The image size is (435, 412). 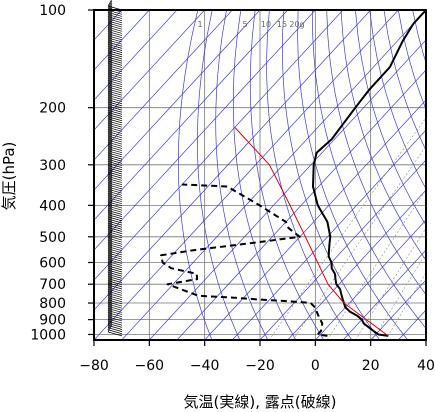 I want to click on x-tick-labels: −80 −60 −40 −20 0 20 40, so click(x=257, y=357).